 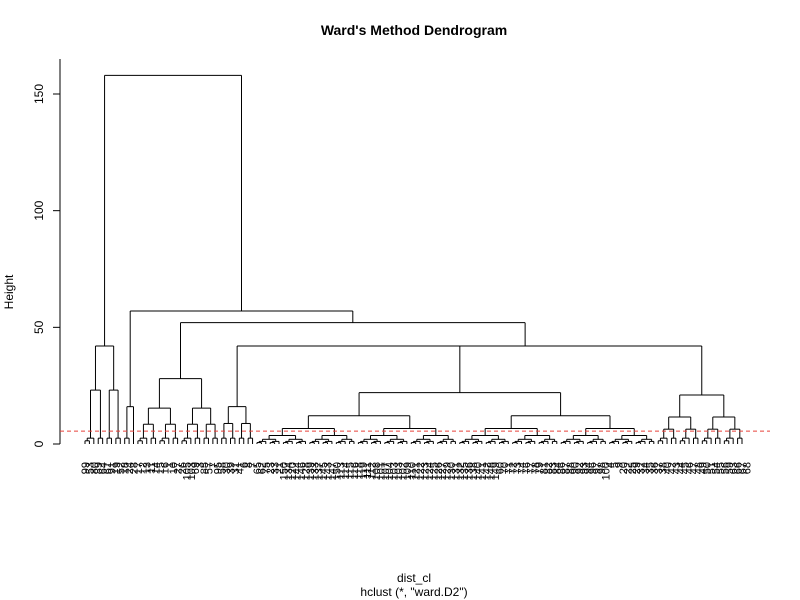 What do you see at coordinates (549, 468) in the screenshot?
I see `leaf-label: 82` at bounding box center [549, 468].